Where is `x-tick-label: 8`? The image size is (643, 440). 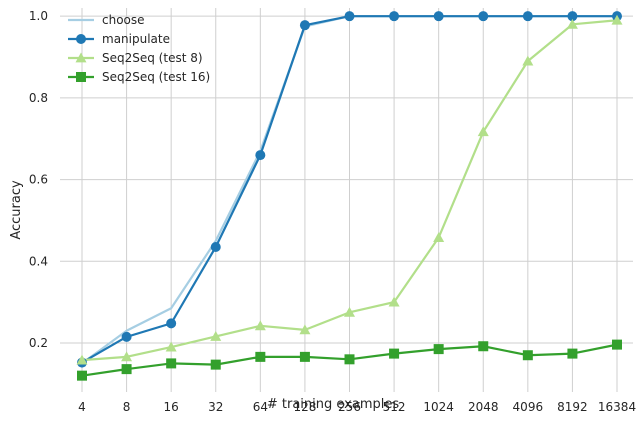 x-tick-label: 8 is located at coordinates (127, 407).